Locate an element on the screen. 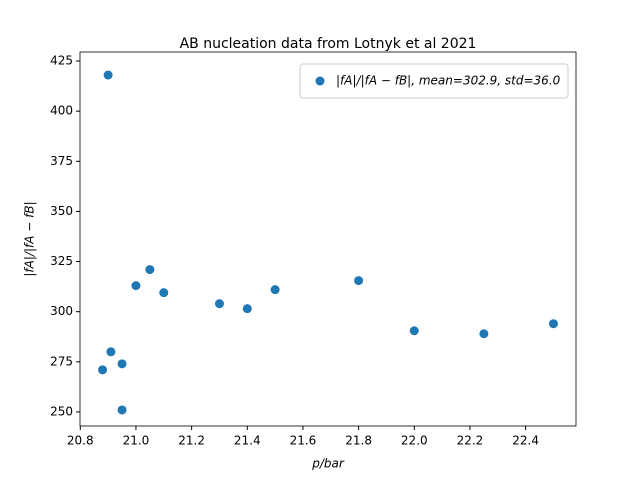 The image size is (640, 484). legend-marker is located at coordinates (320, 81).